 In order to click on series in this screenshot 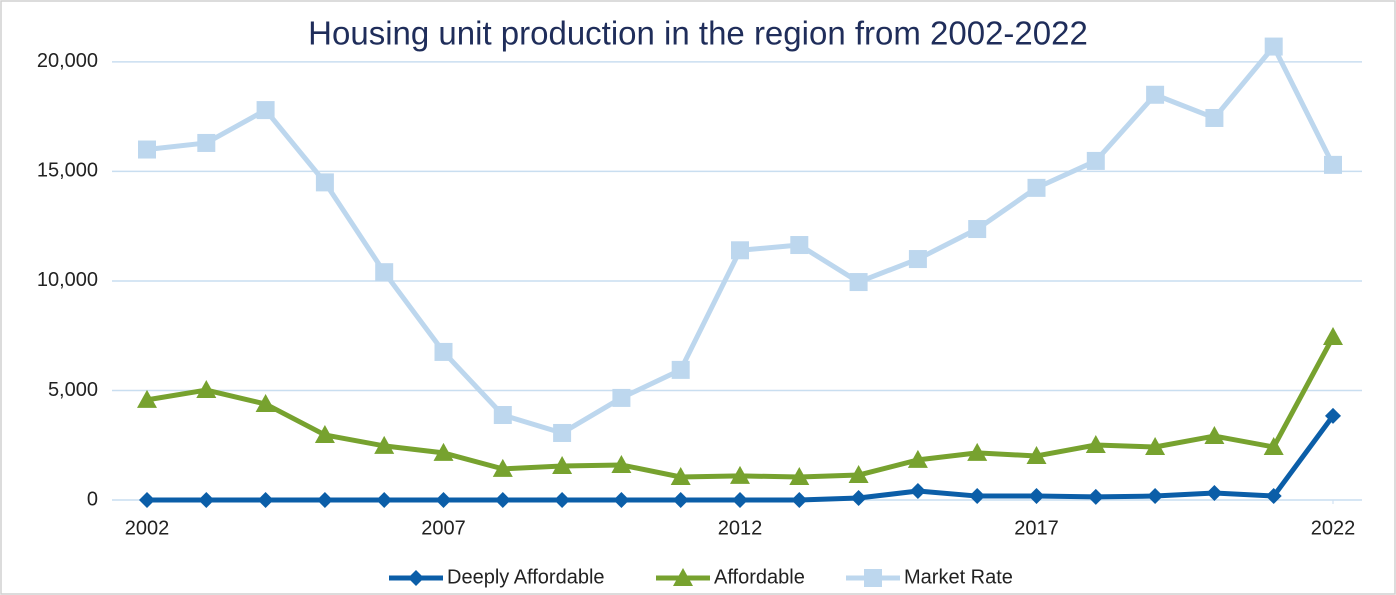, I will do `click(740, 457)`.